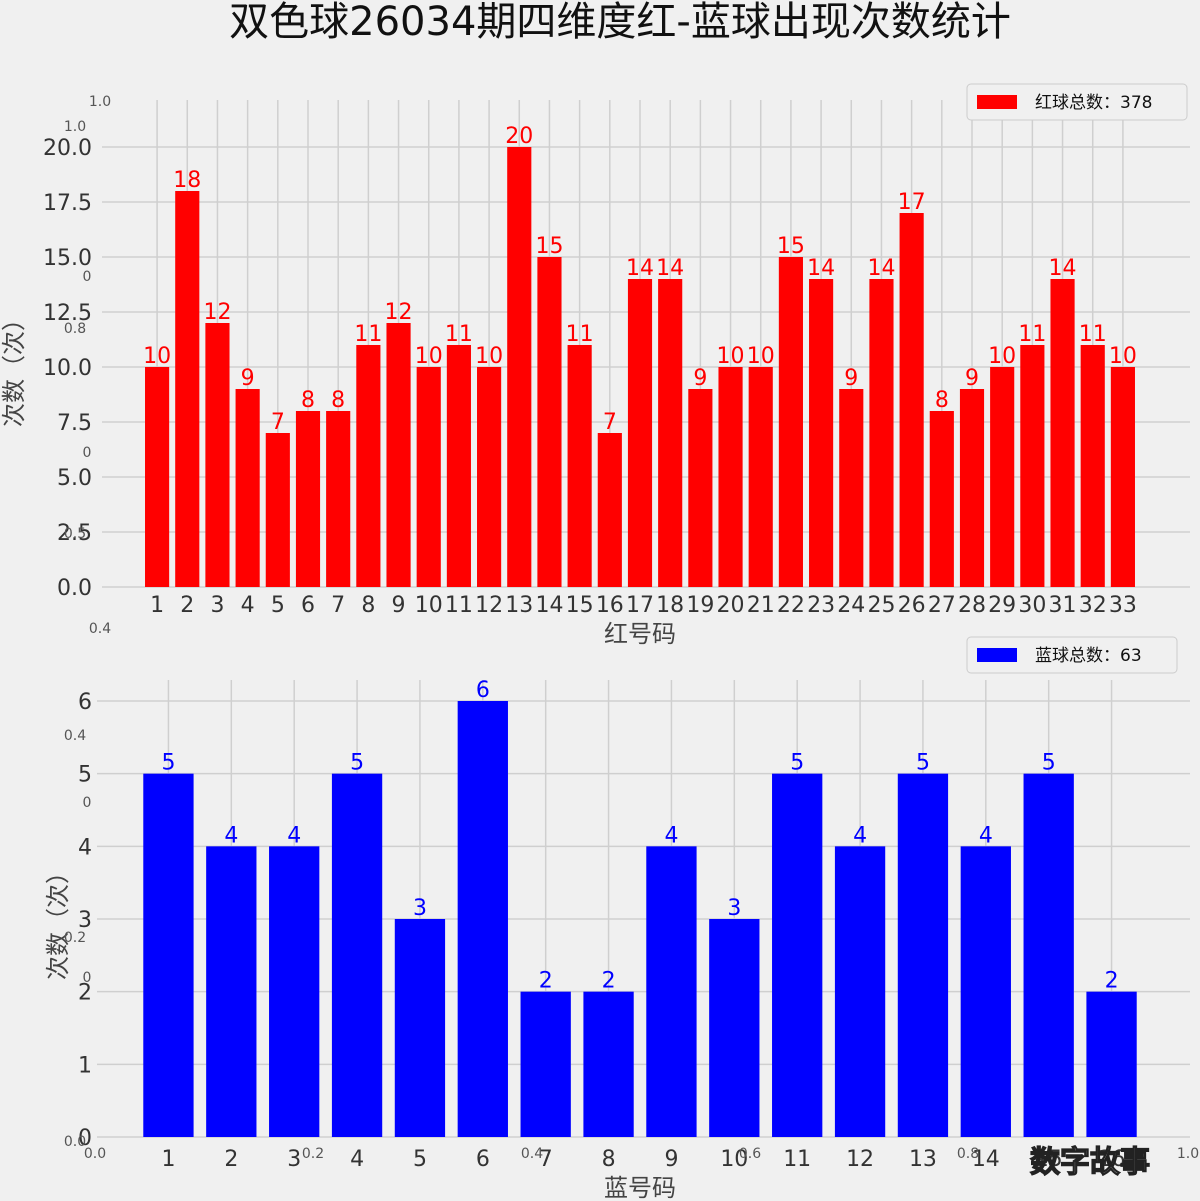  What do you see at coordinates (74, 588) in the screenshot?
I see `y-tick-label: 0.0` at bounding box center [74, 588].